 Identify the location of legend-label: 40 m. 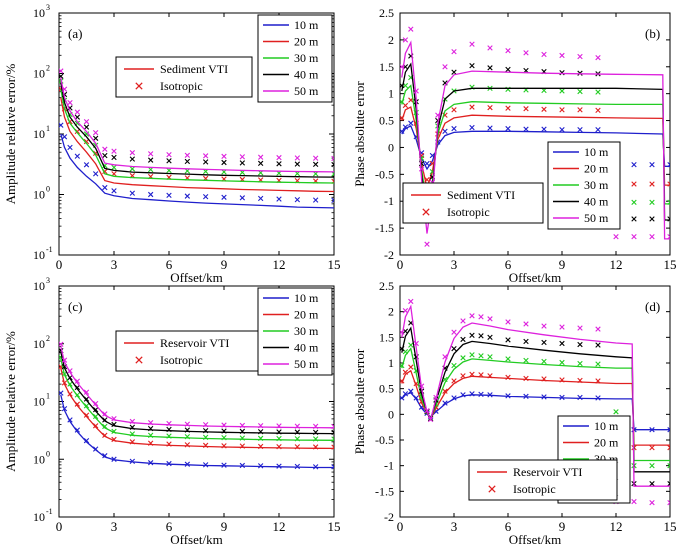
(596, 202).